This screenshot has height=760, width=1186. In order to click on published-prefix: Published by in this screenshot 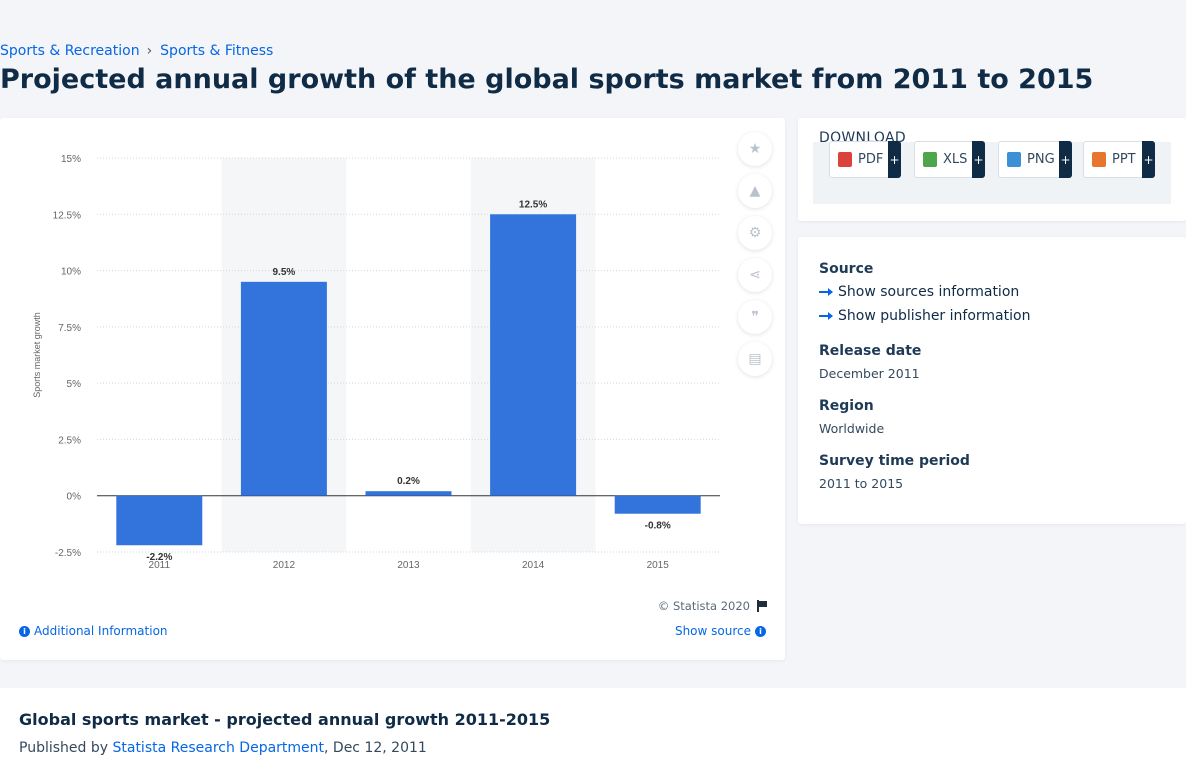, I will do `click(64, 748)`.